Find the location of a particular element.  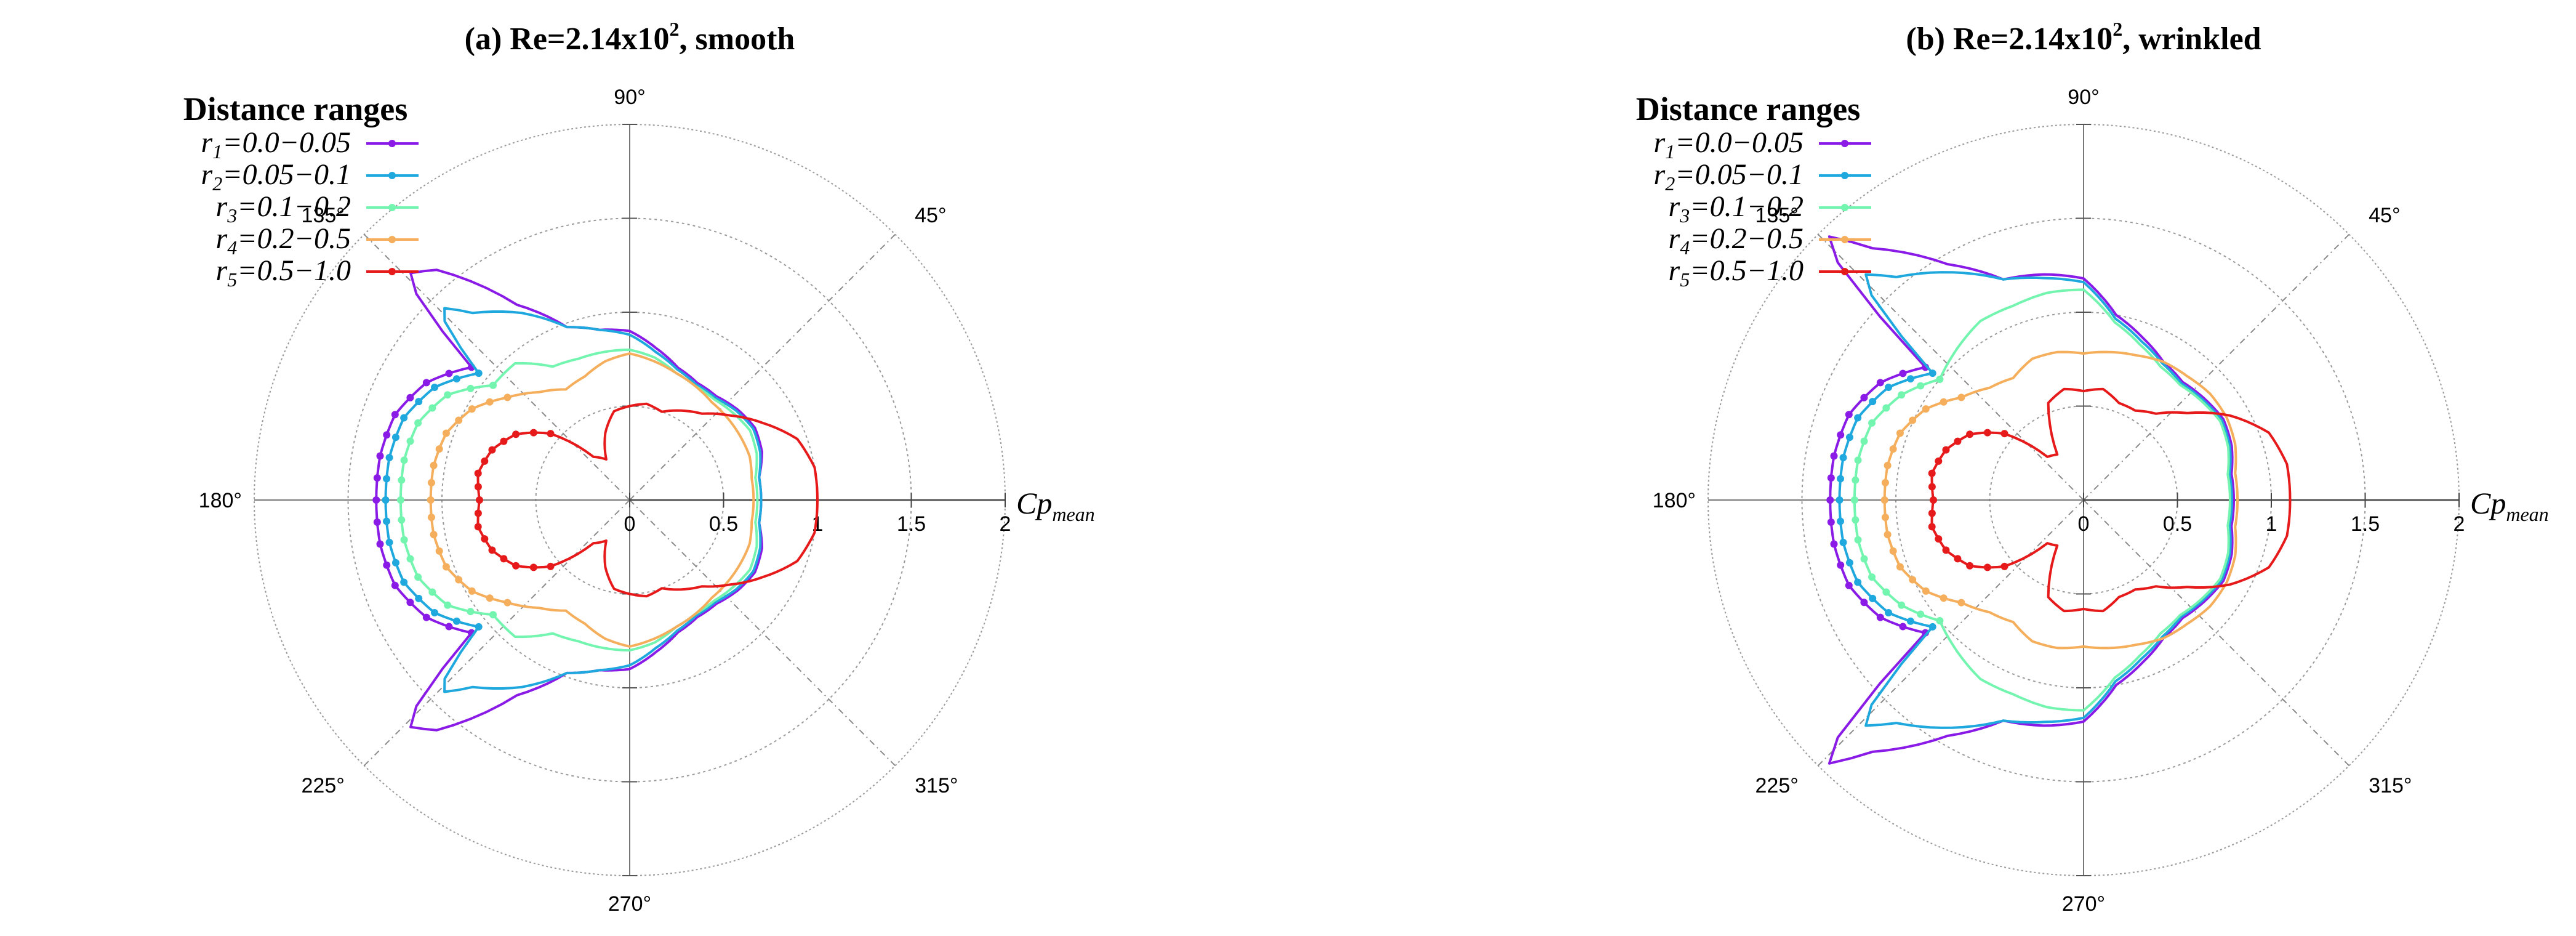

legend-entry-r4: r4=0.2−0.5 is located at coordinates (1736, 240).